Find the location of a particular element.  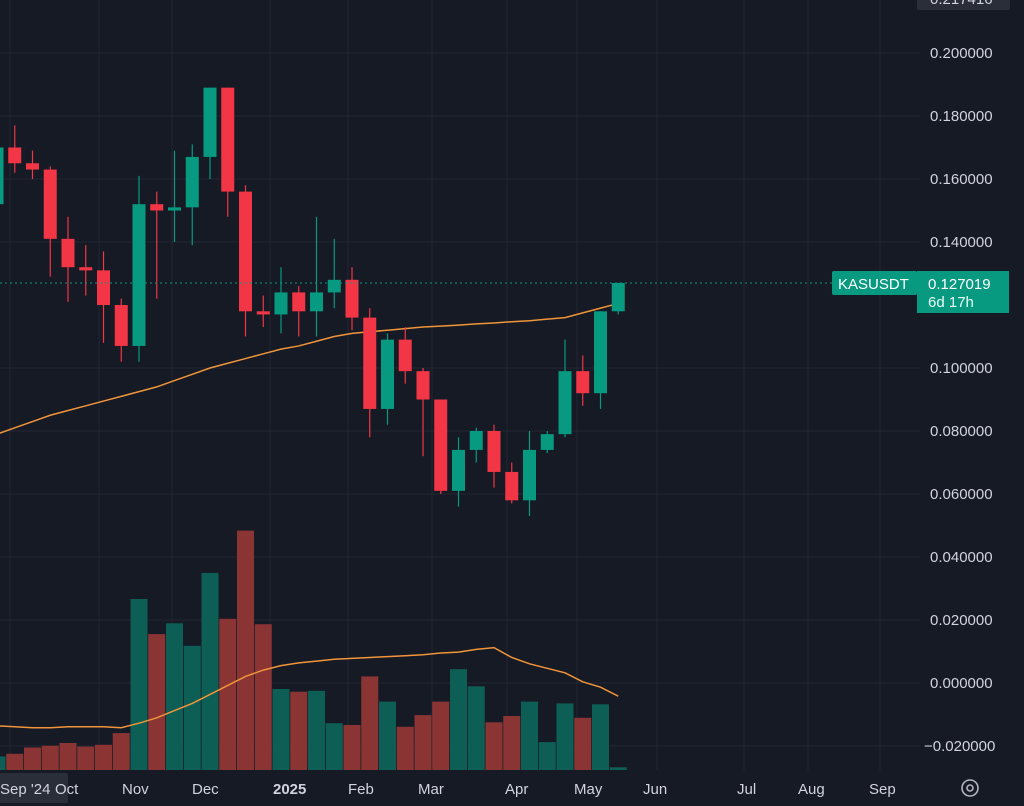

x-tick-label: Nov is located at coordinates (135, 789).